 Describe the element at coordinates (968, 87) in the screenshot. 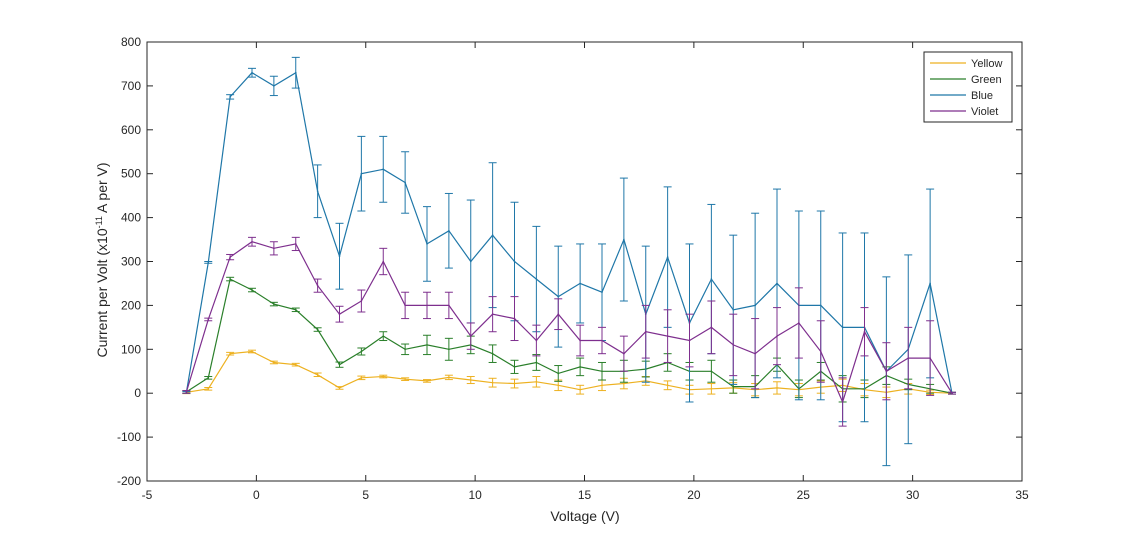

I see `legend-box` at that location.